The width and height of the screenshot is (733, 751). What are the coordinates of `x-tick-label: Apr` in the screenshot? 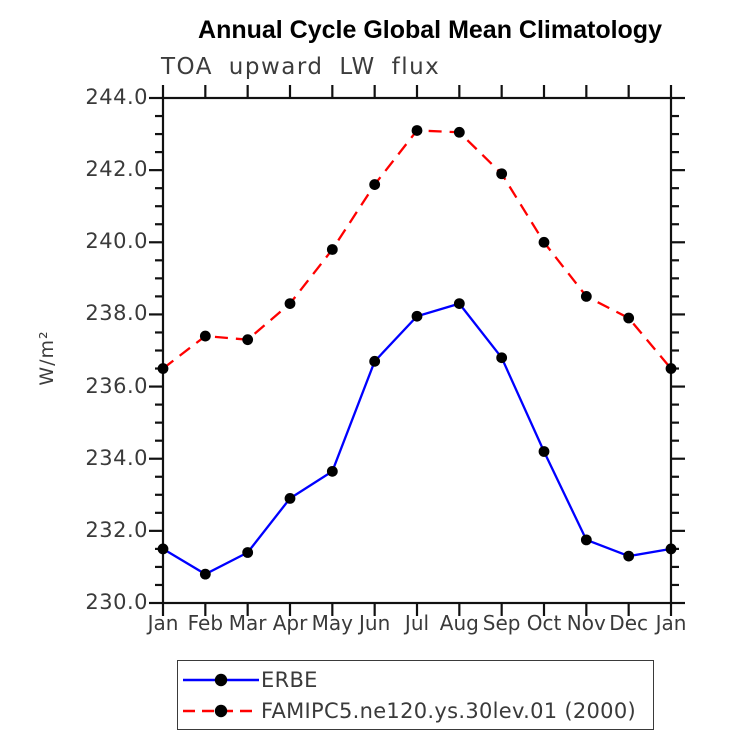 It's located at (290, 623).